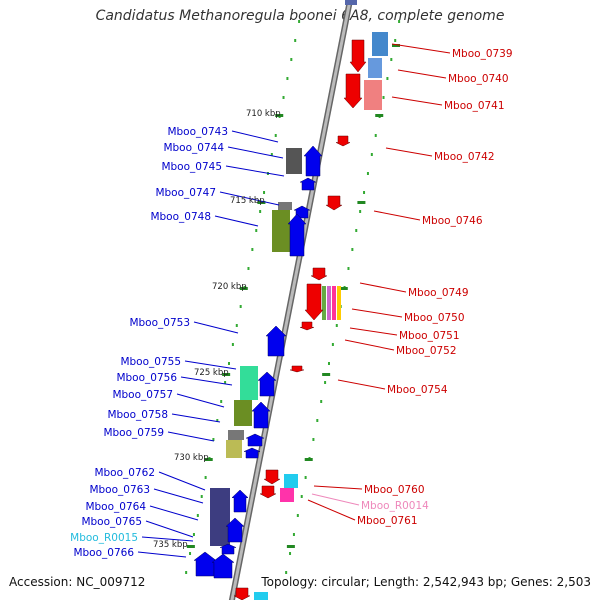  I want to click on gene-label-mboo-0743: Mboo_0743, so click(197, 132).